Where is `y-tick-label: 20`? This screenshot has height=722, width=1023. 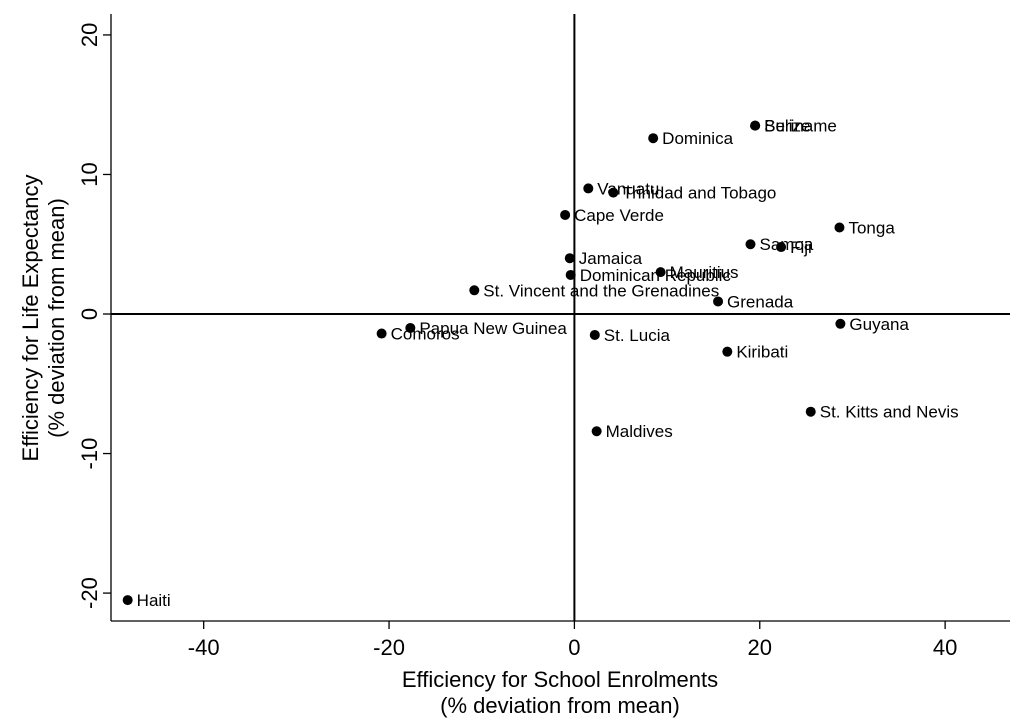 y-tick-label: 20 is located at coordinates (89, 35).